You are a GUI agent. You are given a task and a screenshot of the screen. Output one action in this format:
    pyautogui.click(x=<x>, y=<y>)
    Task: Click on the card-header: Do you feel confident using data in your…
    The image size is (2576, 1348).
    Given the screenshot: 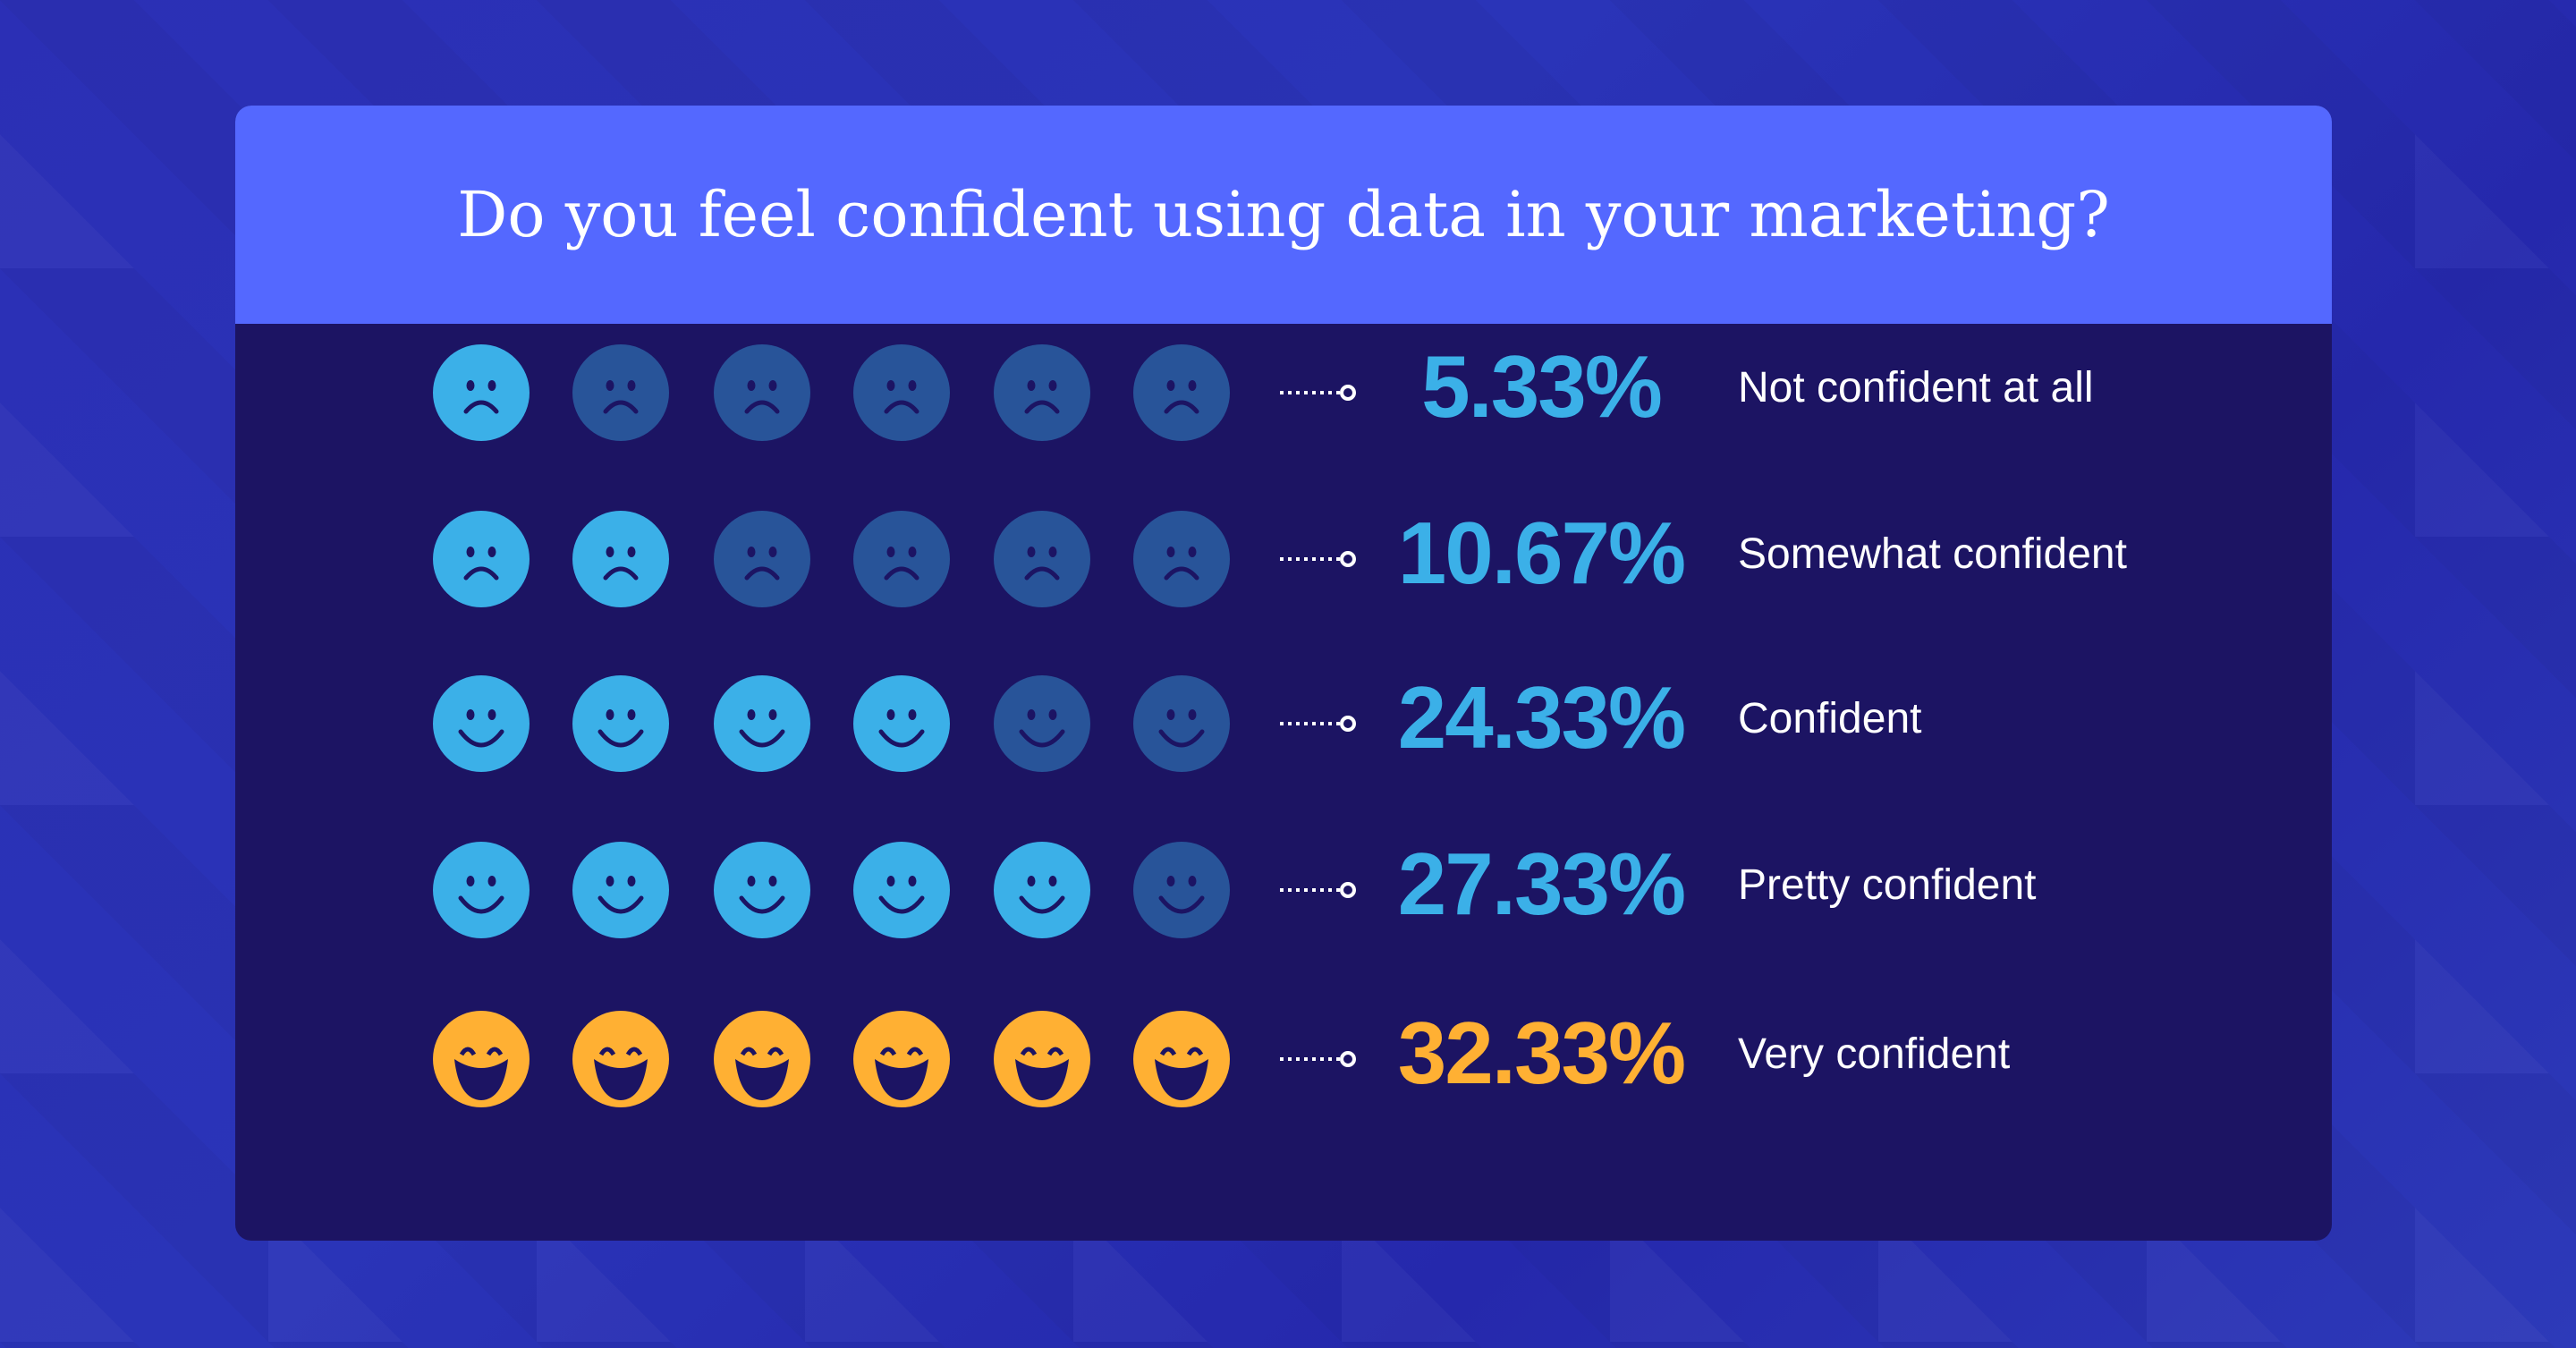 What is the action you would take?
    pyautogui.click(x=1283, y=215)
    